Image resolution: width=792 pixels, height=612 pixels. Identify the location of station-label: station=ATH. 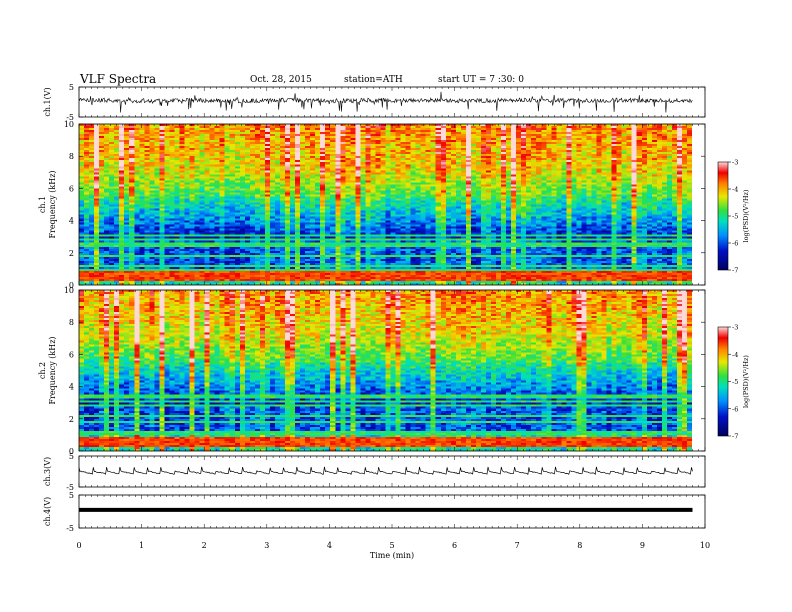
(373, 80).